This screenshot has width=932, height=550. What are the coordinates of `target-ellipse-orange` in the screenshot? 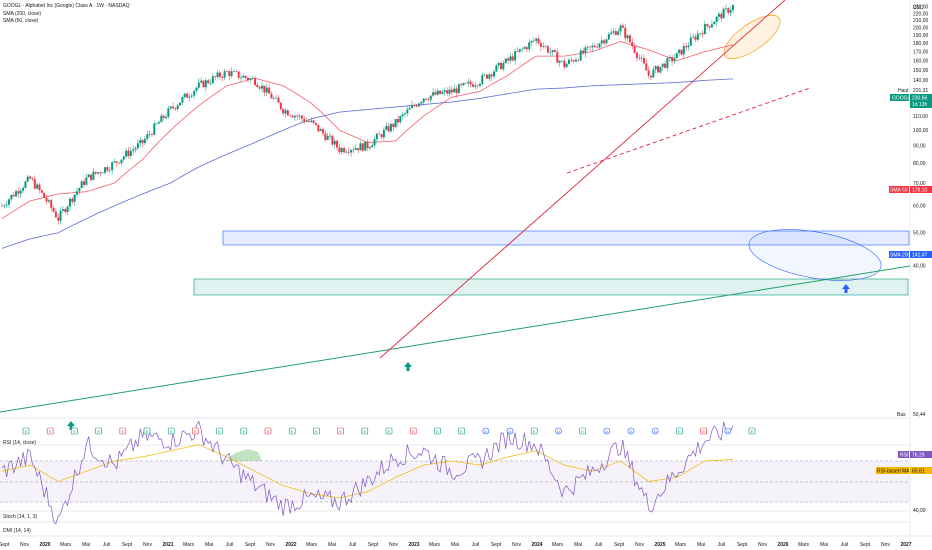 It's located at (752, 36).